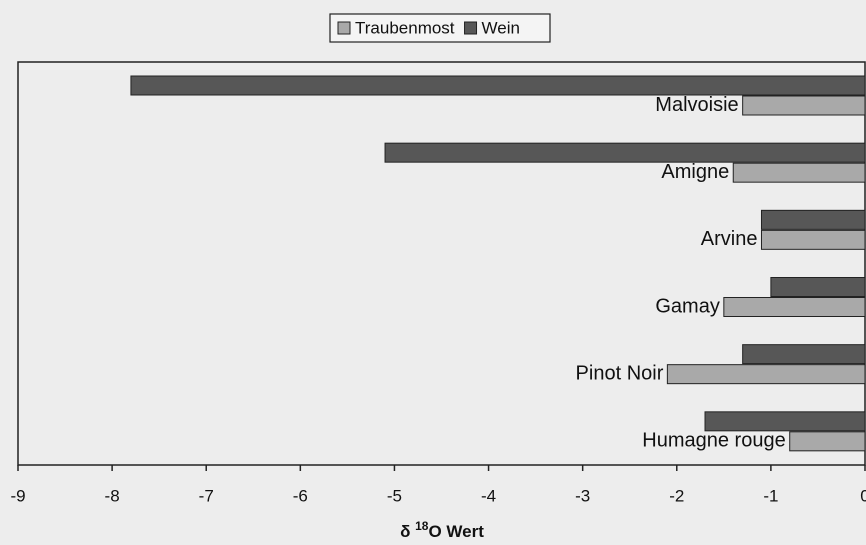  Describe the element at coordinates (17, 495) in the screenshot. I see `x-tick-label: -9` at that location.